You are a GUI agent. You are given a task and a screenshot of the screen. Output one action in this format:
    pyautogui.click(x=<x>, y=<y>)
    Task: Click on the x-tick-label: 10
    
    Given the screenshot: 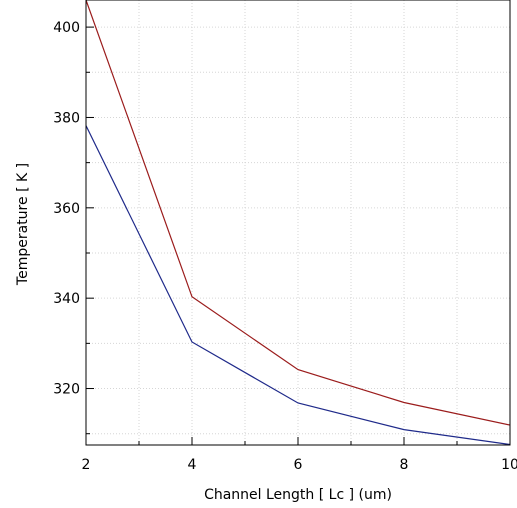 What is the action you would take?
    pyautogui.click(x=509, y=465)
    